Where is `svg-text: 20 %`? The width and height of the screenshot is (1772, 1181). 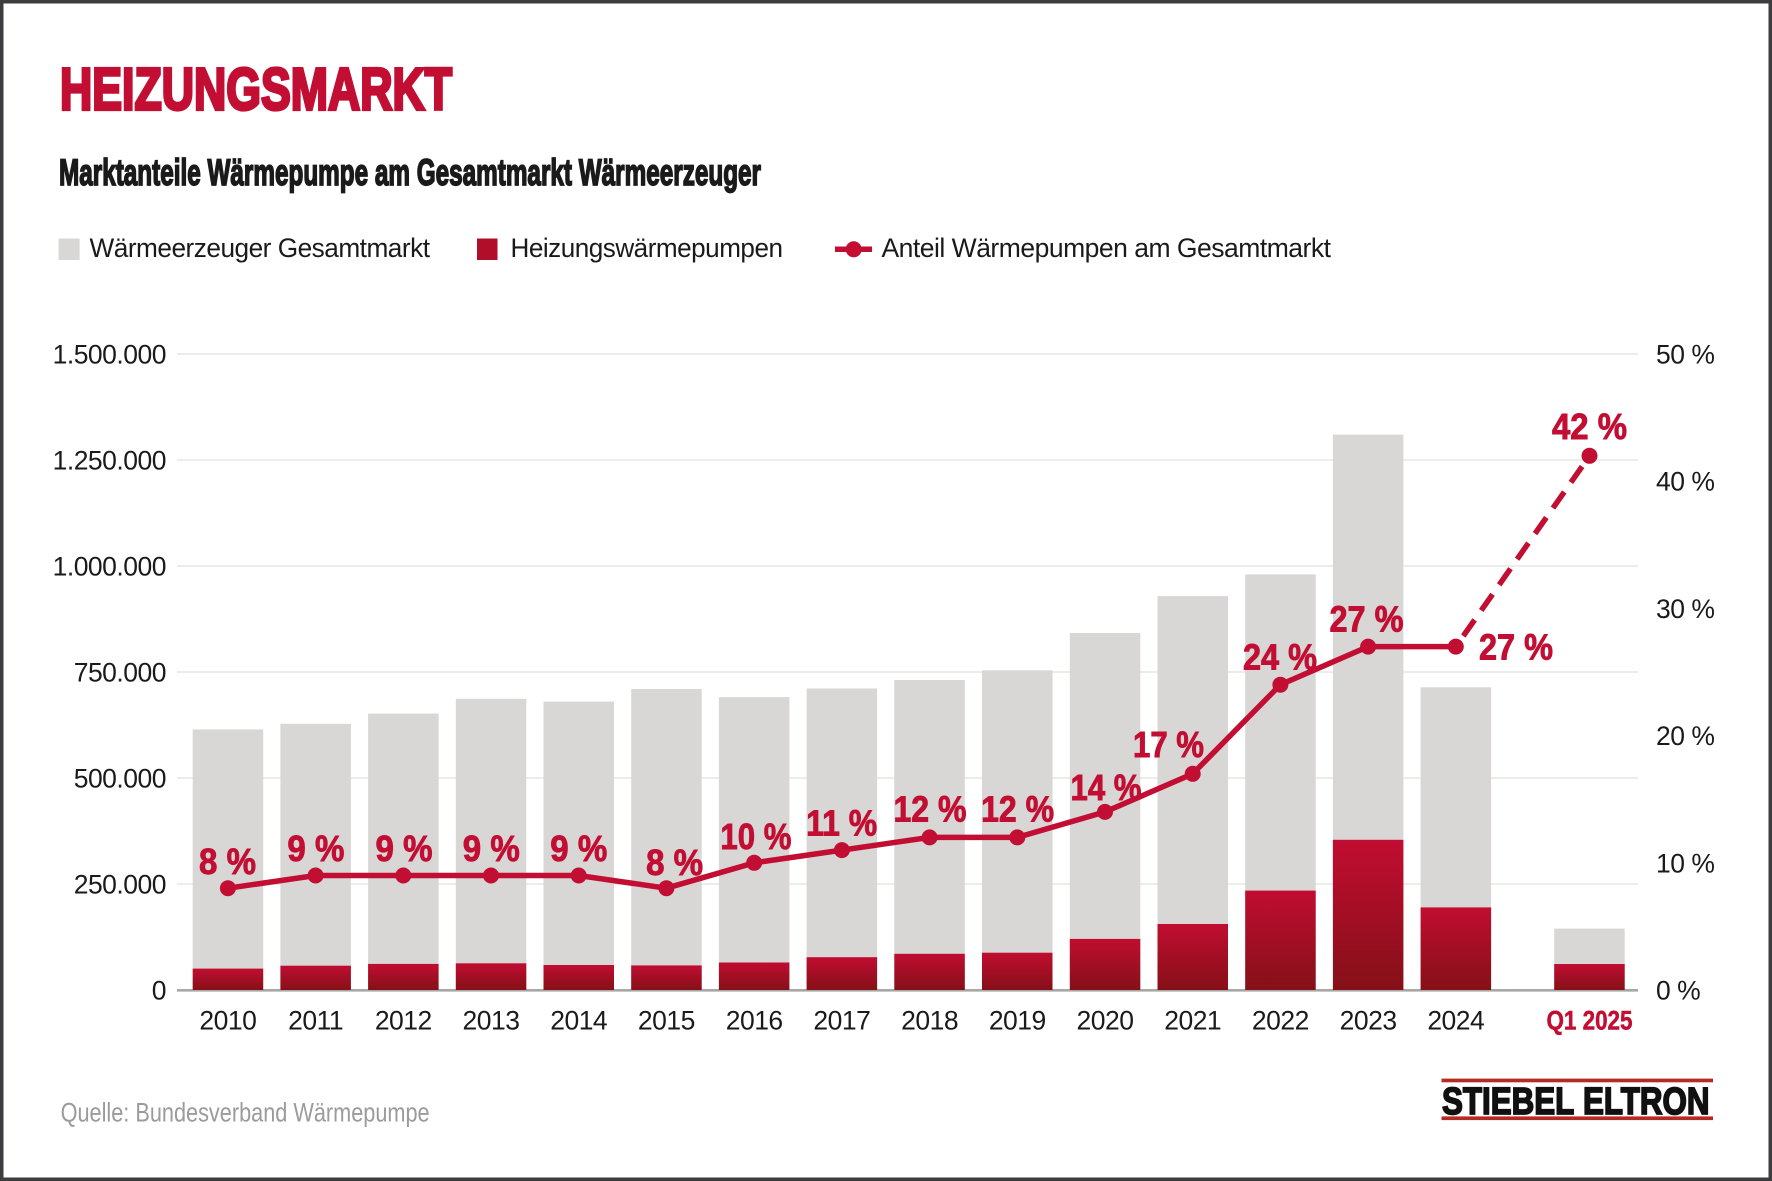
svg-text: 20 % is located at coordinates (1685, 736).